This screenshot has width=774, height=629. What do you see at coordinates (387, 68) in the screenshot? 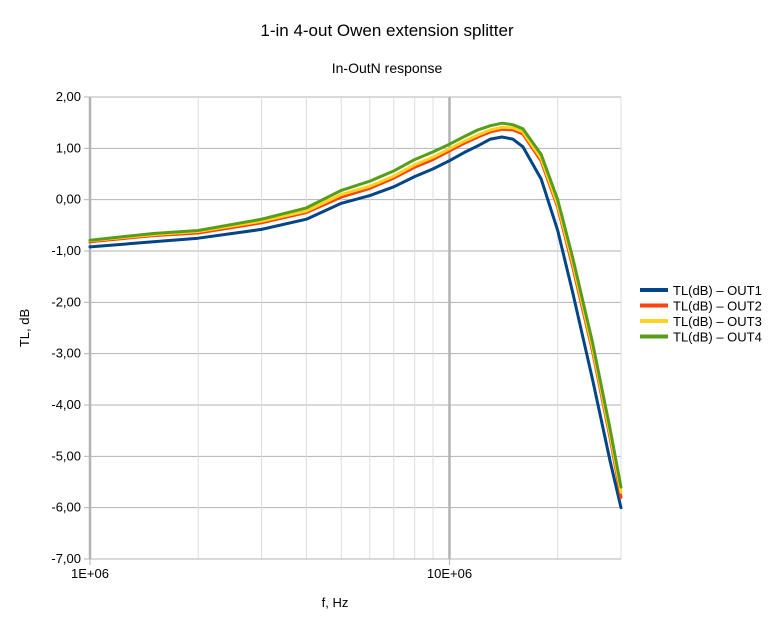
I see `chart-subtitle: In-OutN response` at bounding box center [387, 68].